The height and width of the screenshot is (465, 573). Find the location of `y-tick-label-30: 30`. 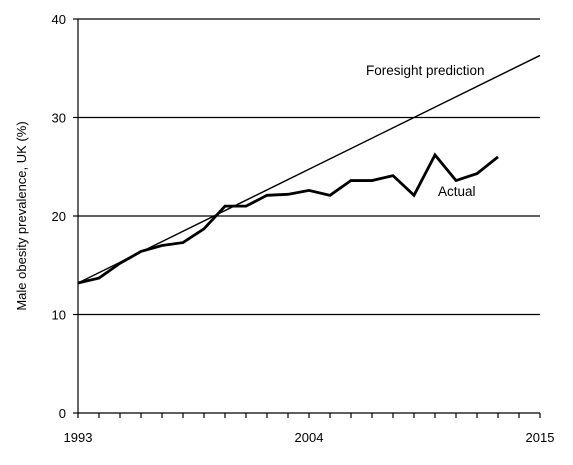

y-tick-label-30: 30 is located at coordinates (59, 118).